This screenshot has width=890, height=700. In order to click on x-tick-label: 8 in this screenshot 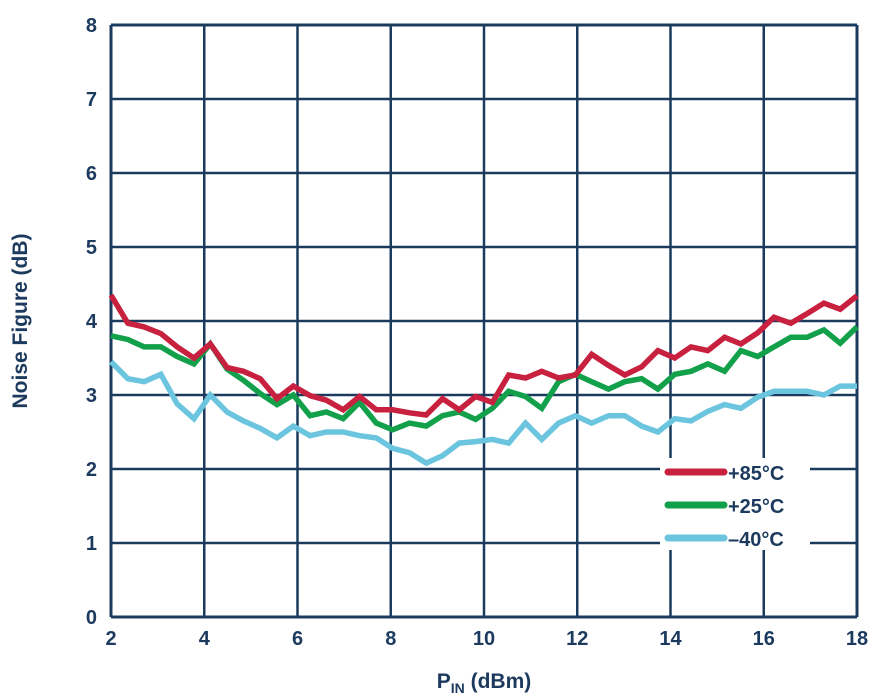, I will do `click(390, 639)`.